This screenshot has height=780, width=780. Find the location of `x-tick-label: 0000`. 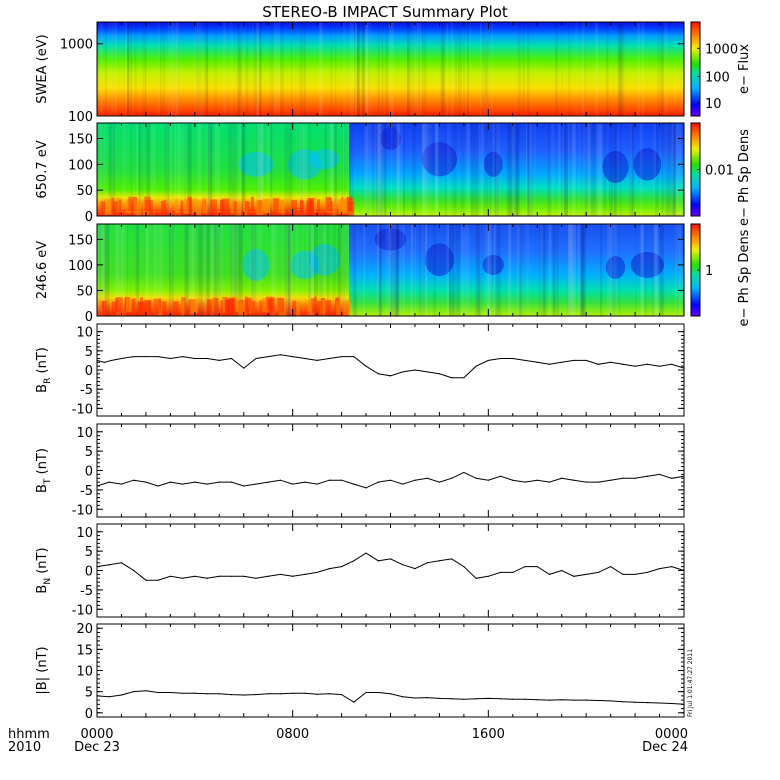

x-tick-label: 0000 is located at coordinates (671, 734).